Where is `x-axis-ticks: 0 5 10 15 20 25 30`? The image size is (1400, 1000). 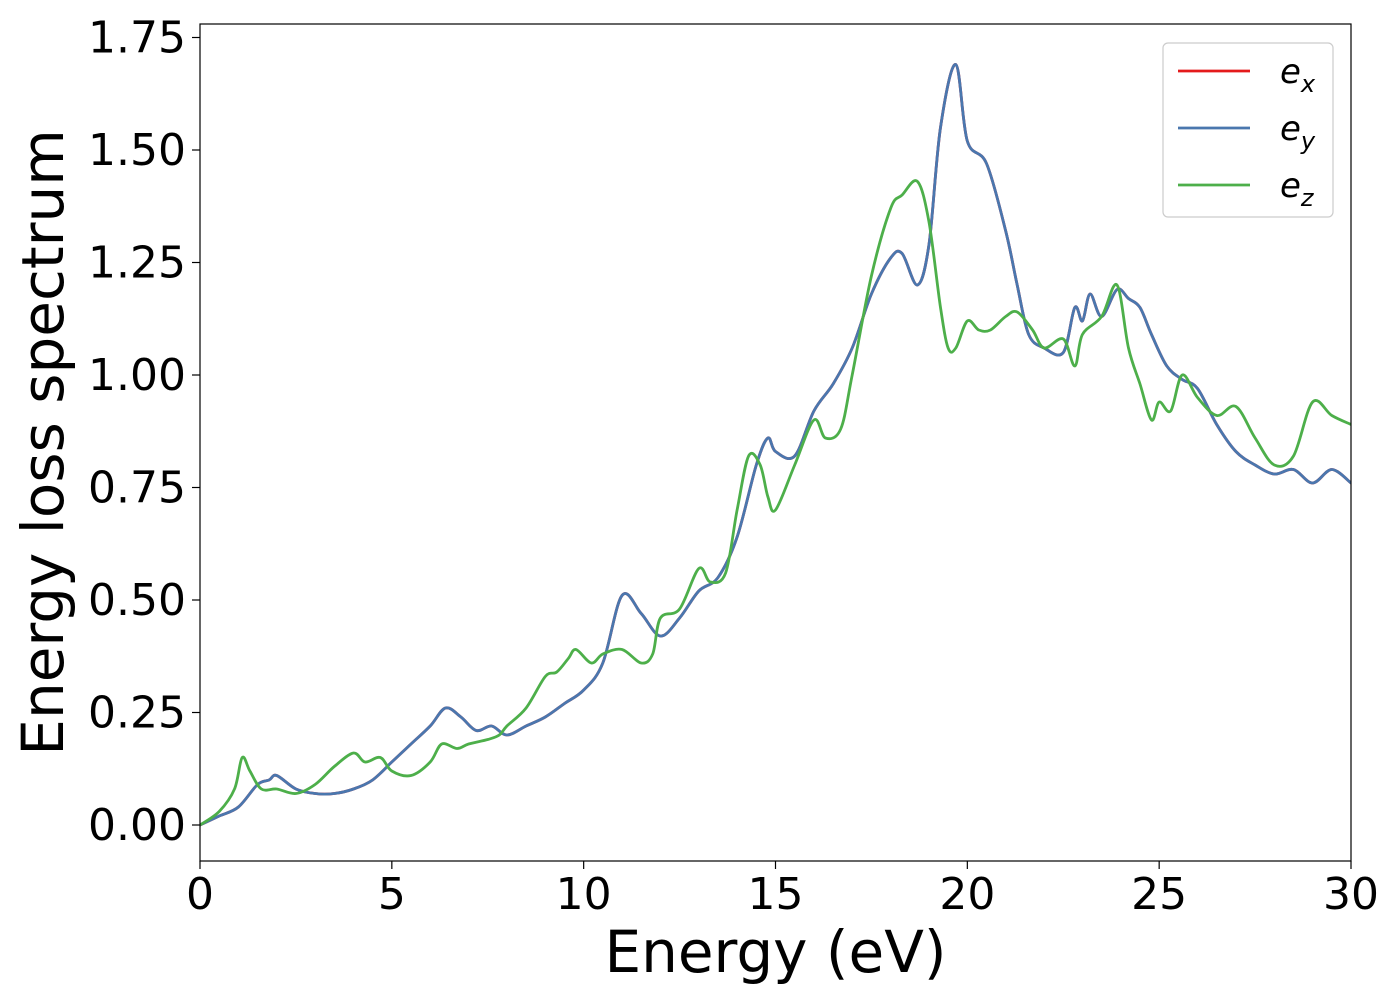
x-axis-ticks: 0 5 10 15 20 25 30 is located at coordinates (782, 890).